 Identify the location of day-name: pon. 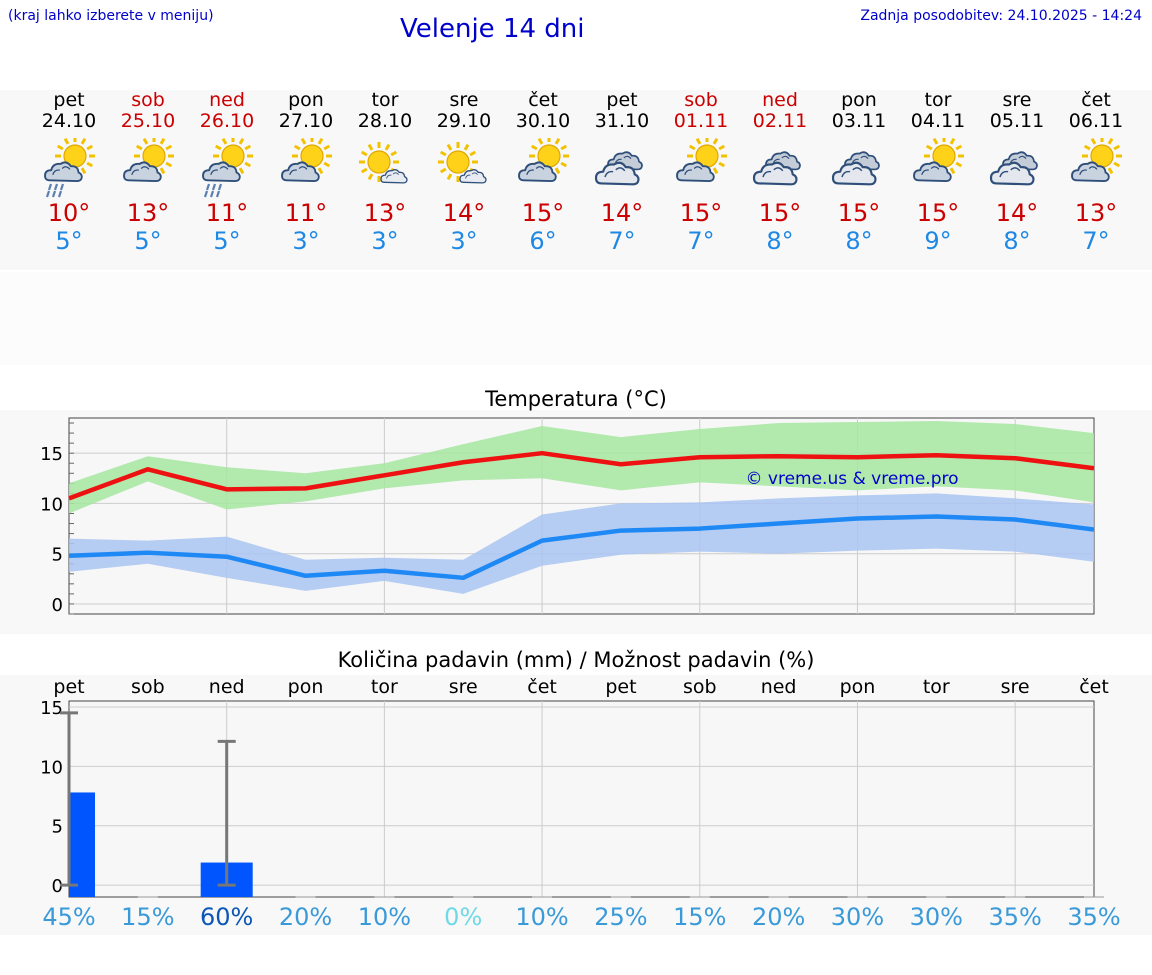
(859, 100).